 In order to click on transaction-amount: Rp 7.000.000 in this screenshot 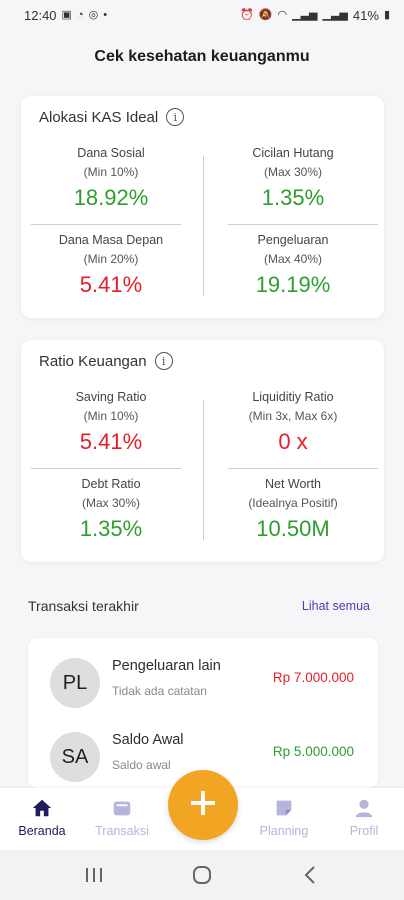, I will do `click(313, 677)`.